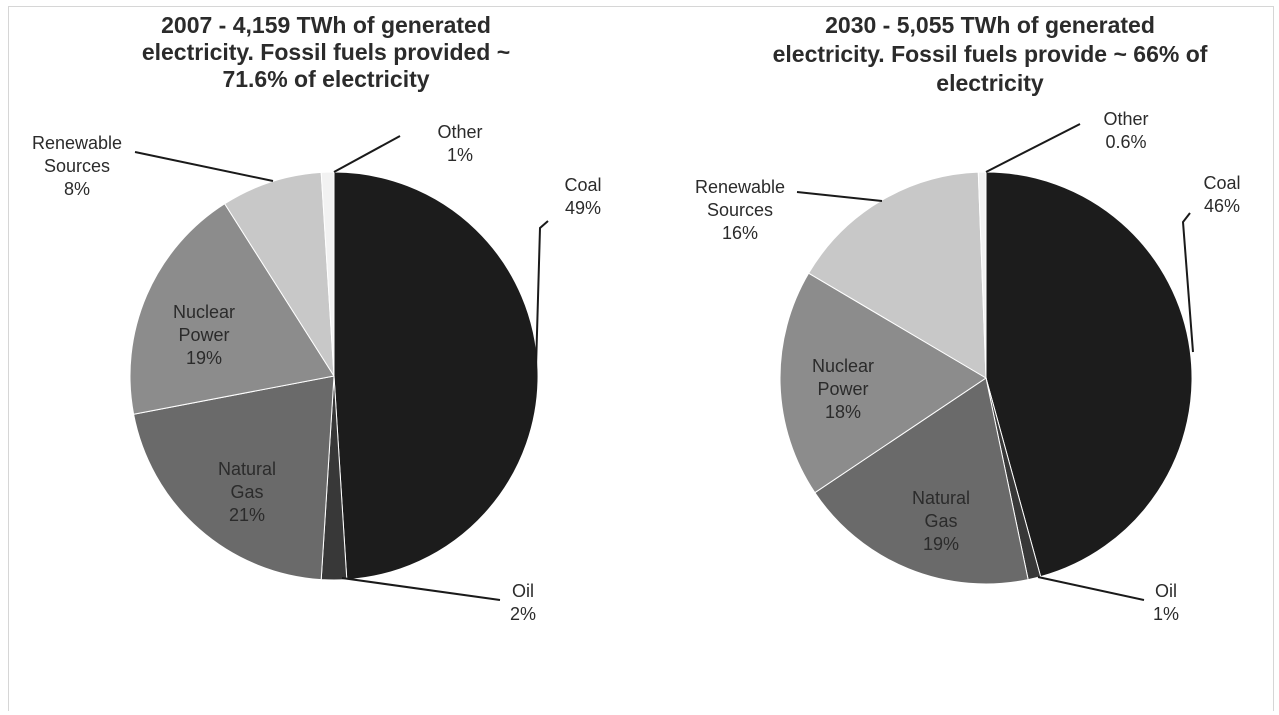 The height and width of the screenshot is (715, 1279). I want to click on slice-label-natural-gas: Natural Gas 19%, so click(941, 521).